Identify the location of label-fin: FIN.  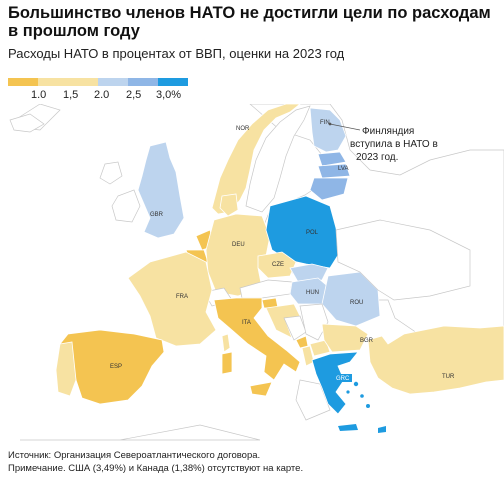
(325, 123).